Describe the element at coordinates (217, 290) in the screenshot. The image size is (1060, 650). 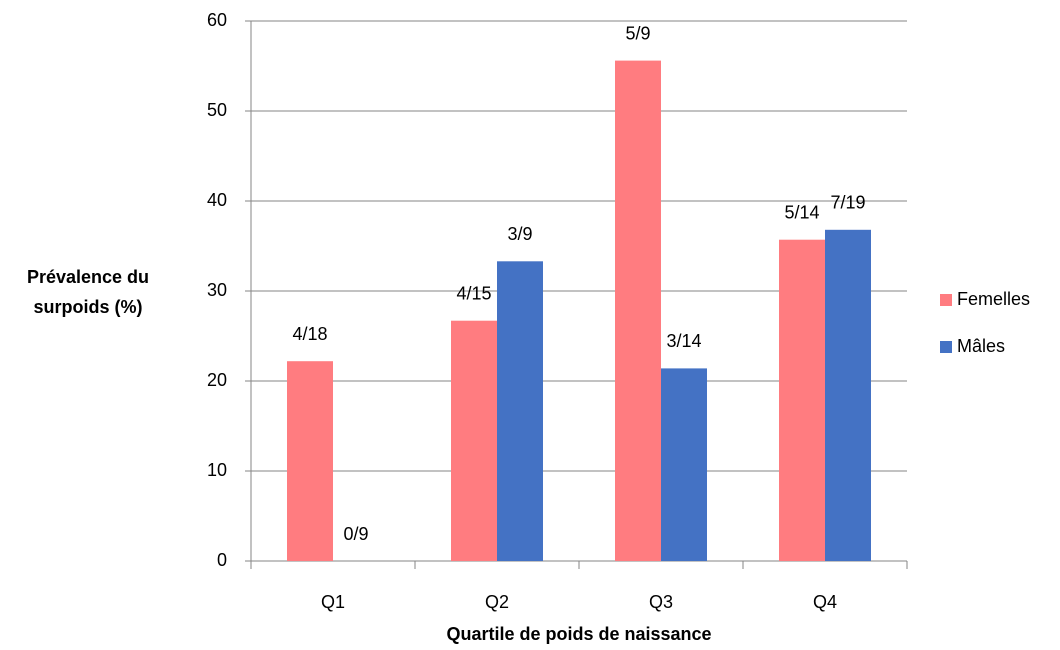
I see `y-tick-label: 30` at that location.